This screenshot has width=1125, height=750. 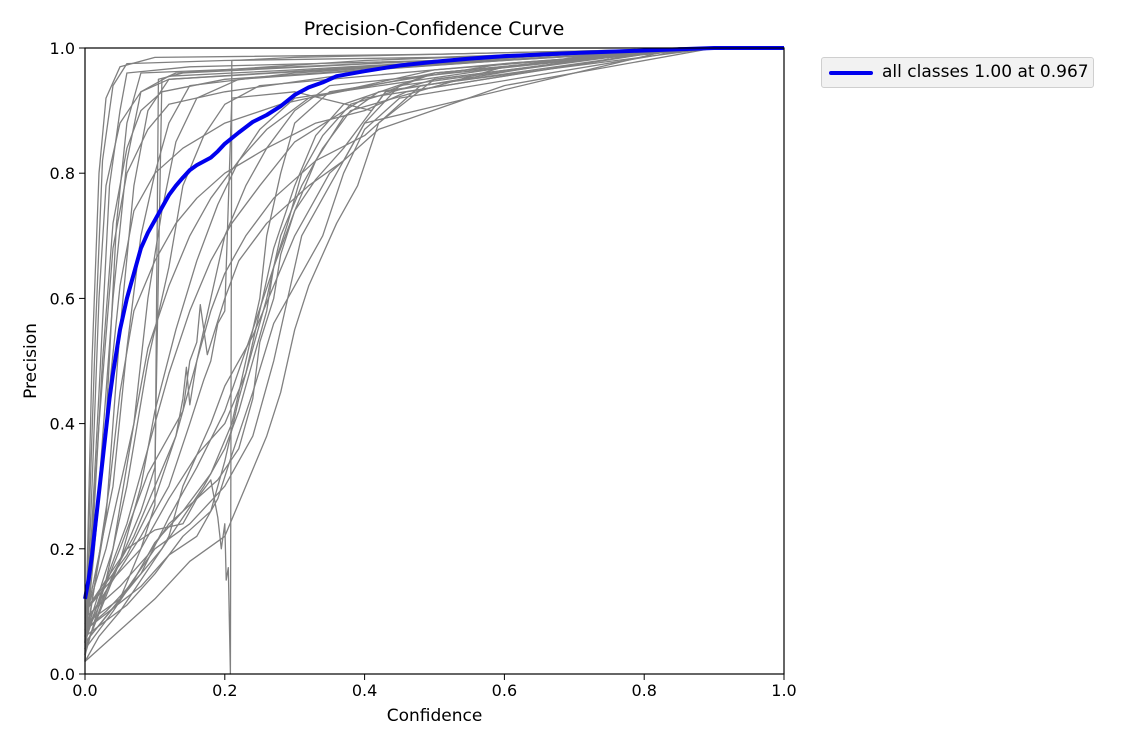 I want to click on x-tick-label: 1.0, so click(x=783, y=690).